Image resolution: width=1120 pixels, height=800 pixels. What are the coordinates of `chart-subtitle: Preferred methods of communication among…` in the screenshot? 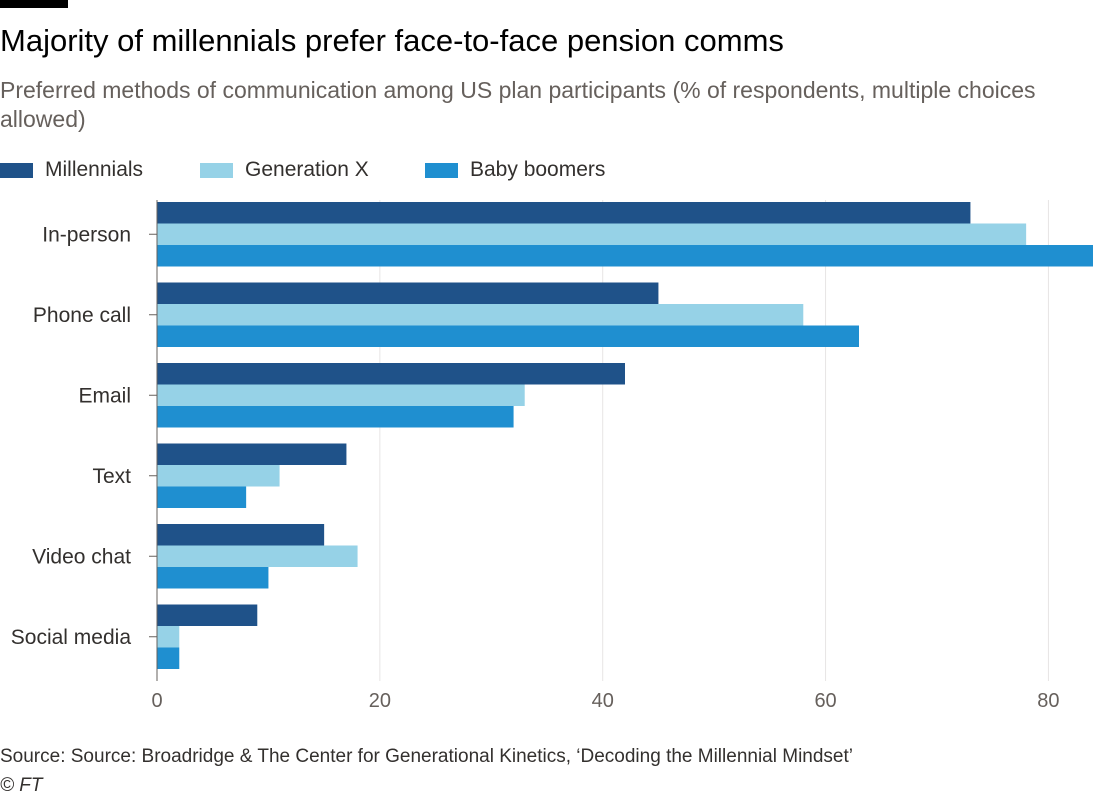 It's located at (518, 104).